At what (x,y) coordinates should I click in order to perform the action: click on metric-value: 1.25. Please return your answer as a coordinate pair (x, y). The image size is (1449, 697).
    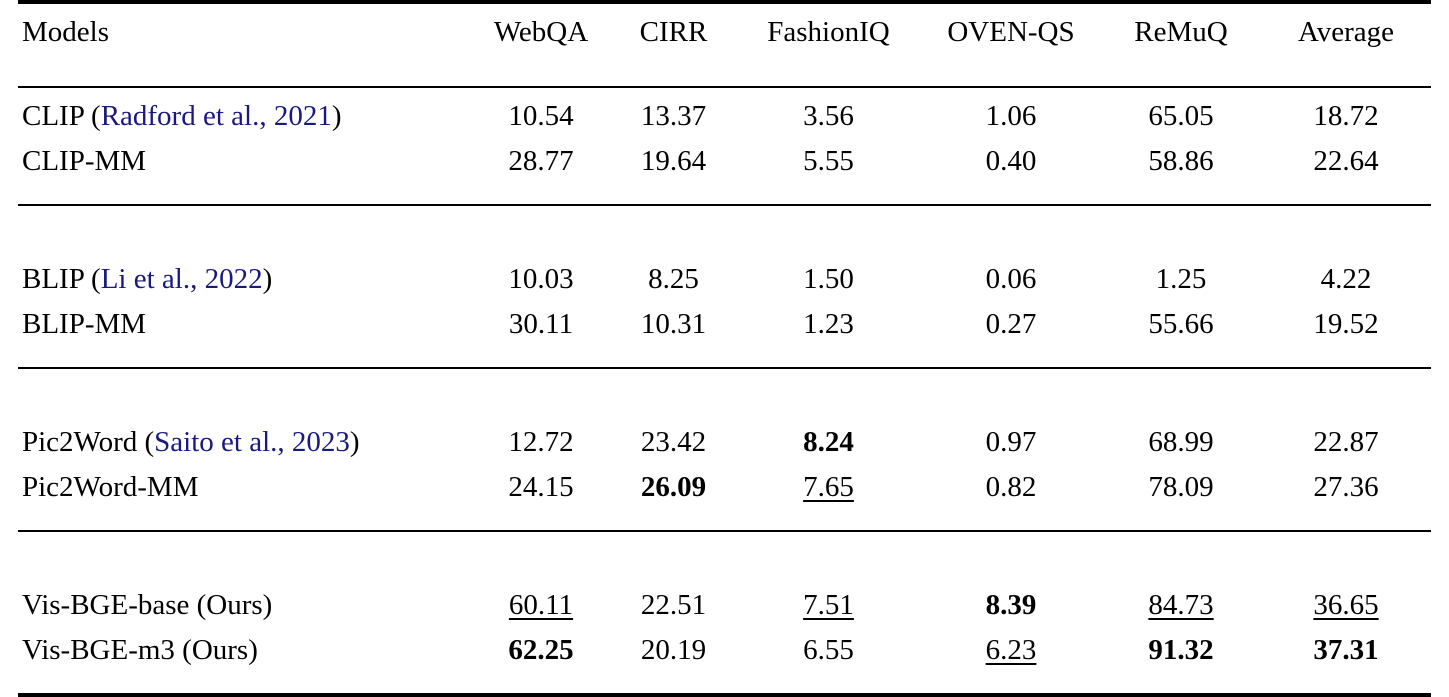
    Looking at the image, I should click on (1181, 279).